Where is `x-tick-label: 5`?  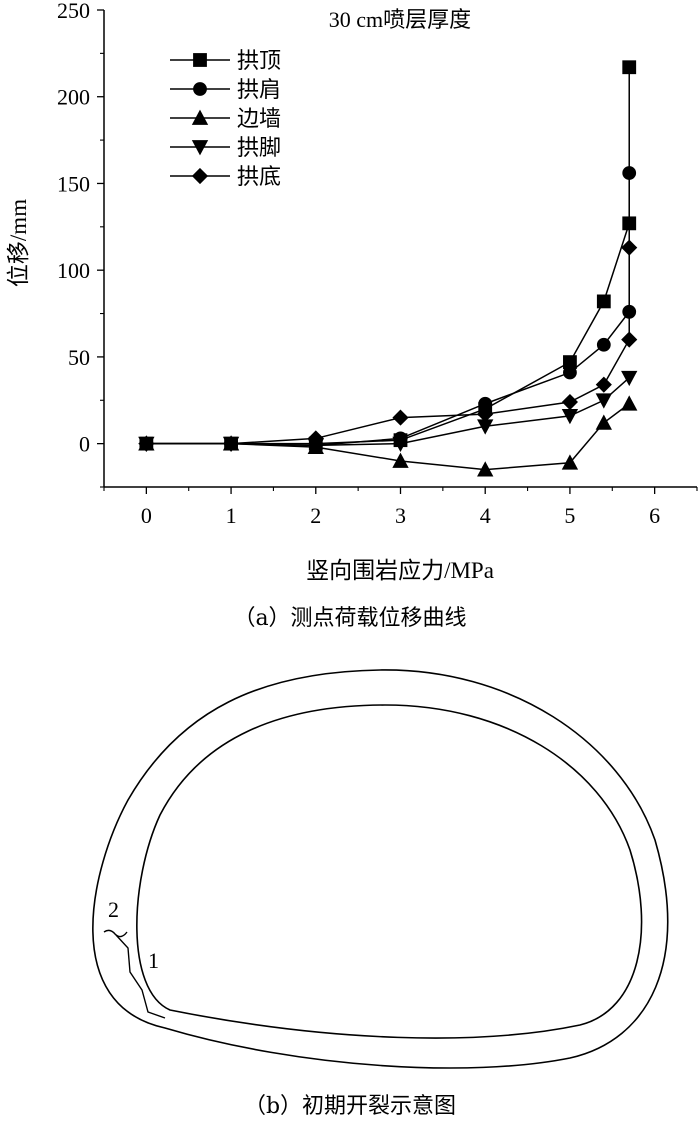 x-tick-label: 5 is located at coordinates (569, 515).